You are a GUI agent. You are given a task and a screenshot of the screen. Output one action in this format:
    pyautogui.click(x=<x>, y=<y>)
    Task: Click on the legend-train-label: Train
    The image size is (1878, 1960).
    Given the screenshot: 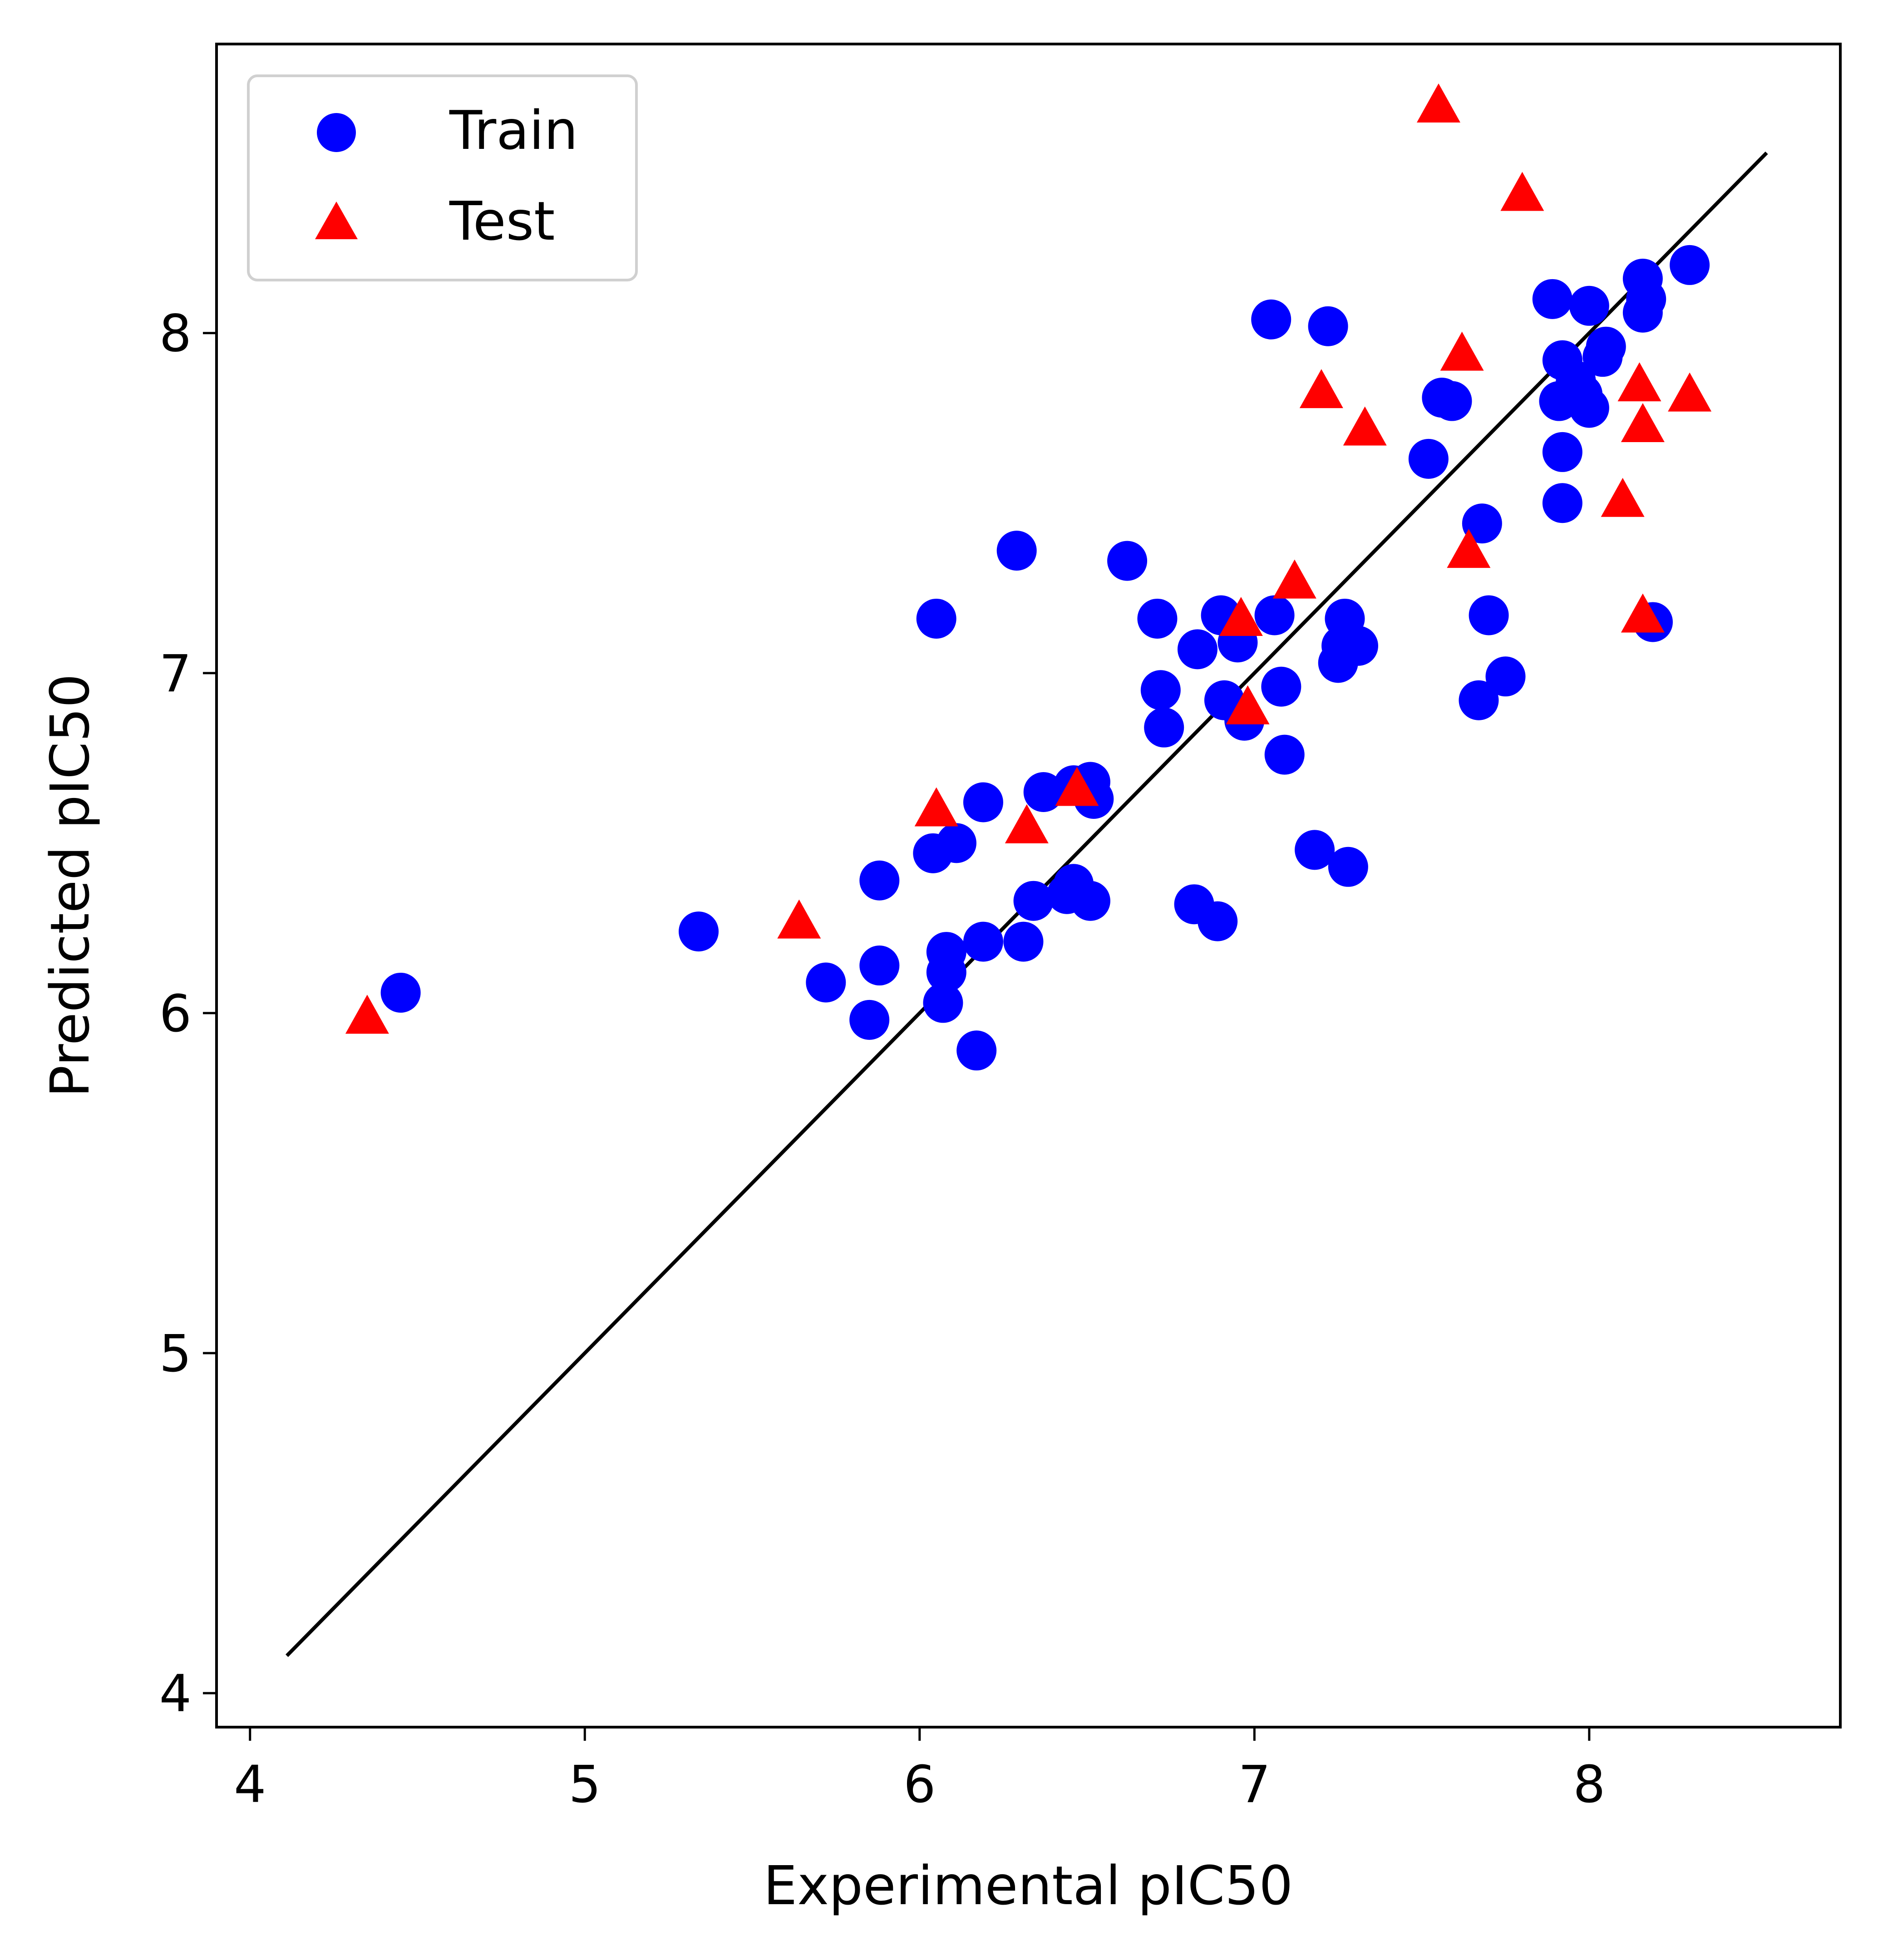 What is the action you would take?
    pyautogui.click(x=513, y=131)
    